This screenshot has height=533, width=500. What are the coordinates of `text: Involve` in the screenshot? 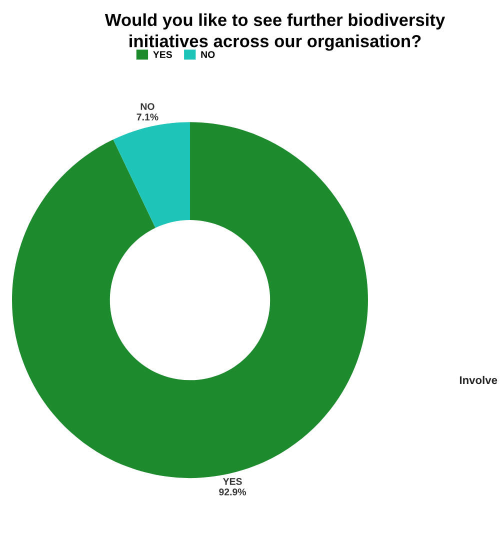 It's located at (479, 380).